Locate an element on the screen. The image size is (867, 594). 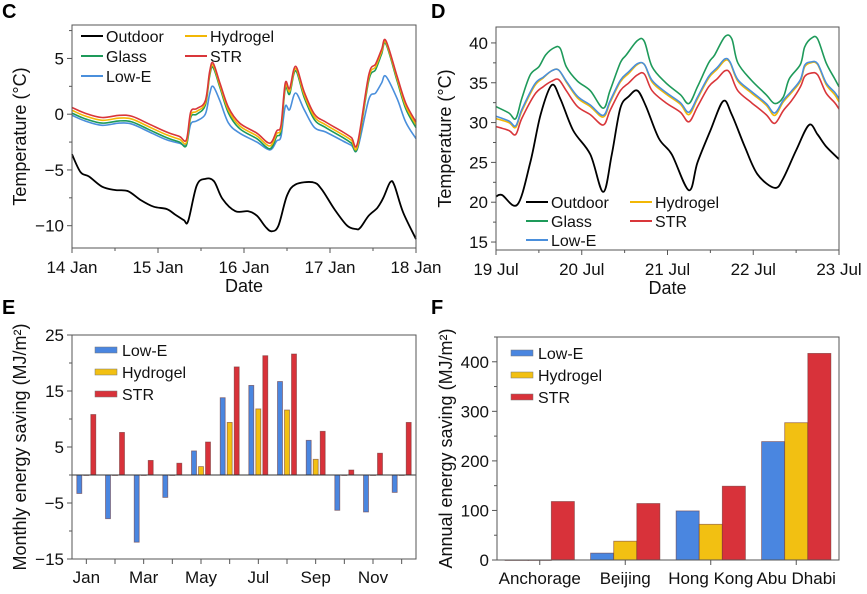
x-tick-label: Hong Kong is located at coordinates (710, 578).